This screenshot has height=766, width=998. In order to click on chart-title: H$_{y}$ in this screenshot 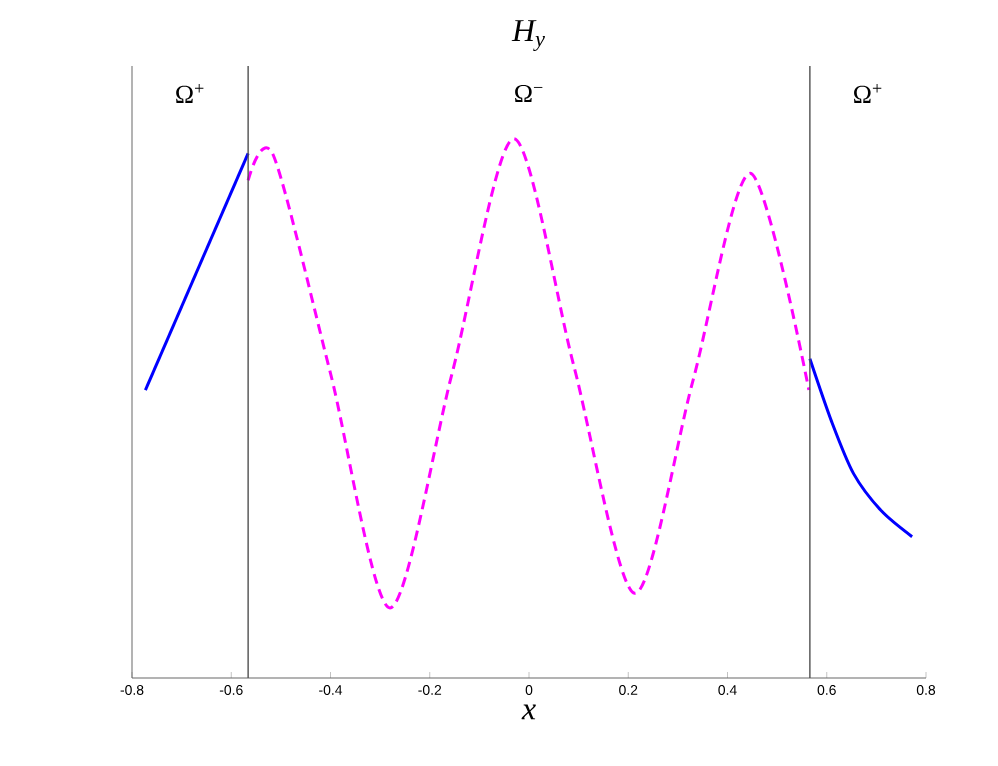, I will do `click(528, 35)`.